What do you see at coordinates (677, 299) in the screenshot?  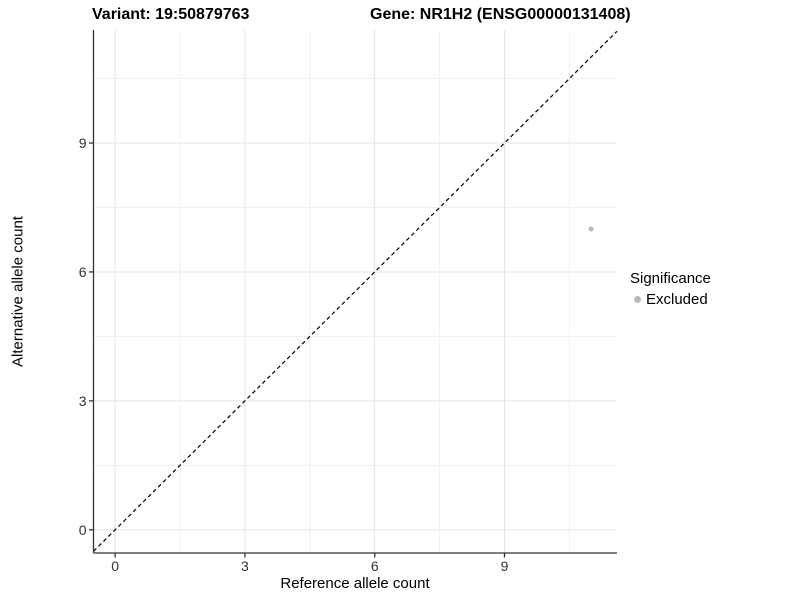 I see `legend-item-label: Excluded` at bounding box center [677, 299].